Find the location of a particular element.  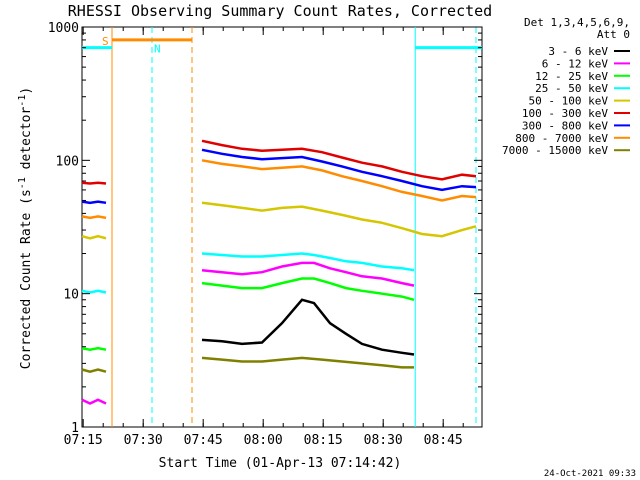

generated-timestamp: 24-Oct-2021 09:33 is located at coordinates (590, 474).